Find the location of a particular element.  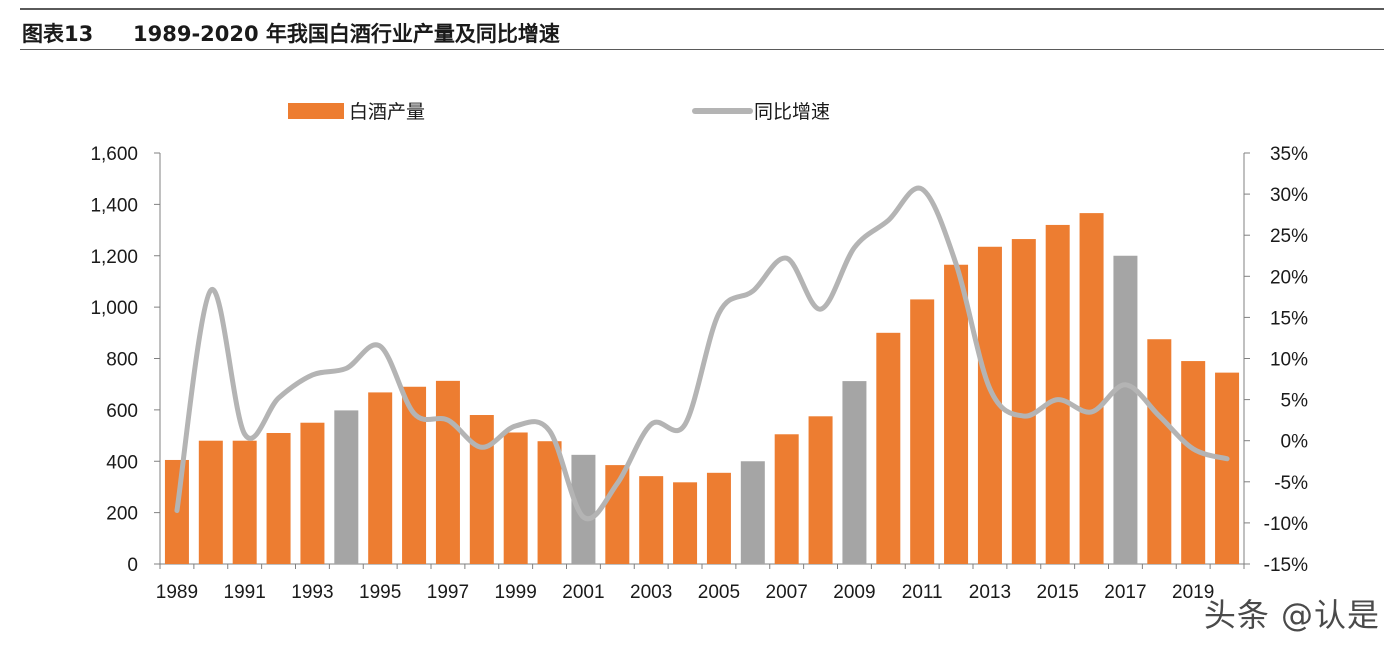

right-tick-label: 35% is located at coordinates (1289, 154).